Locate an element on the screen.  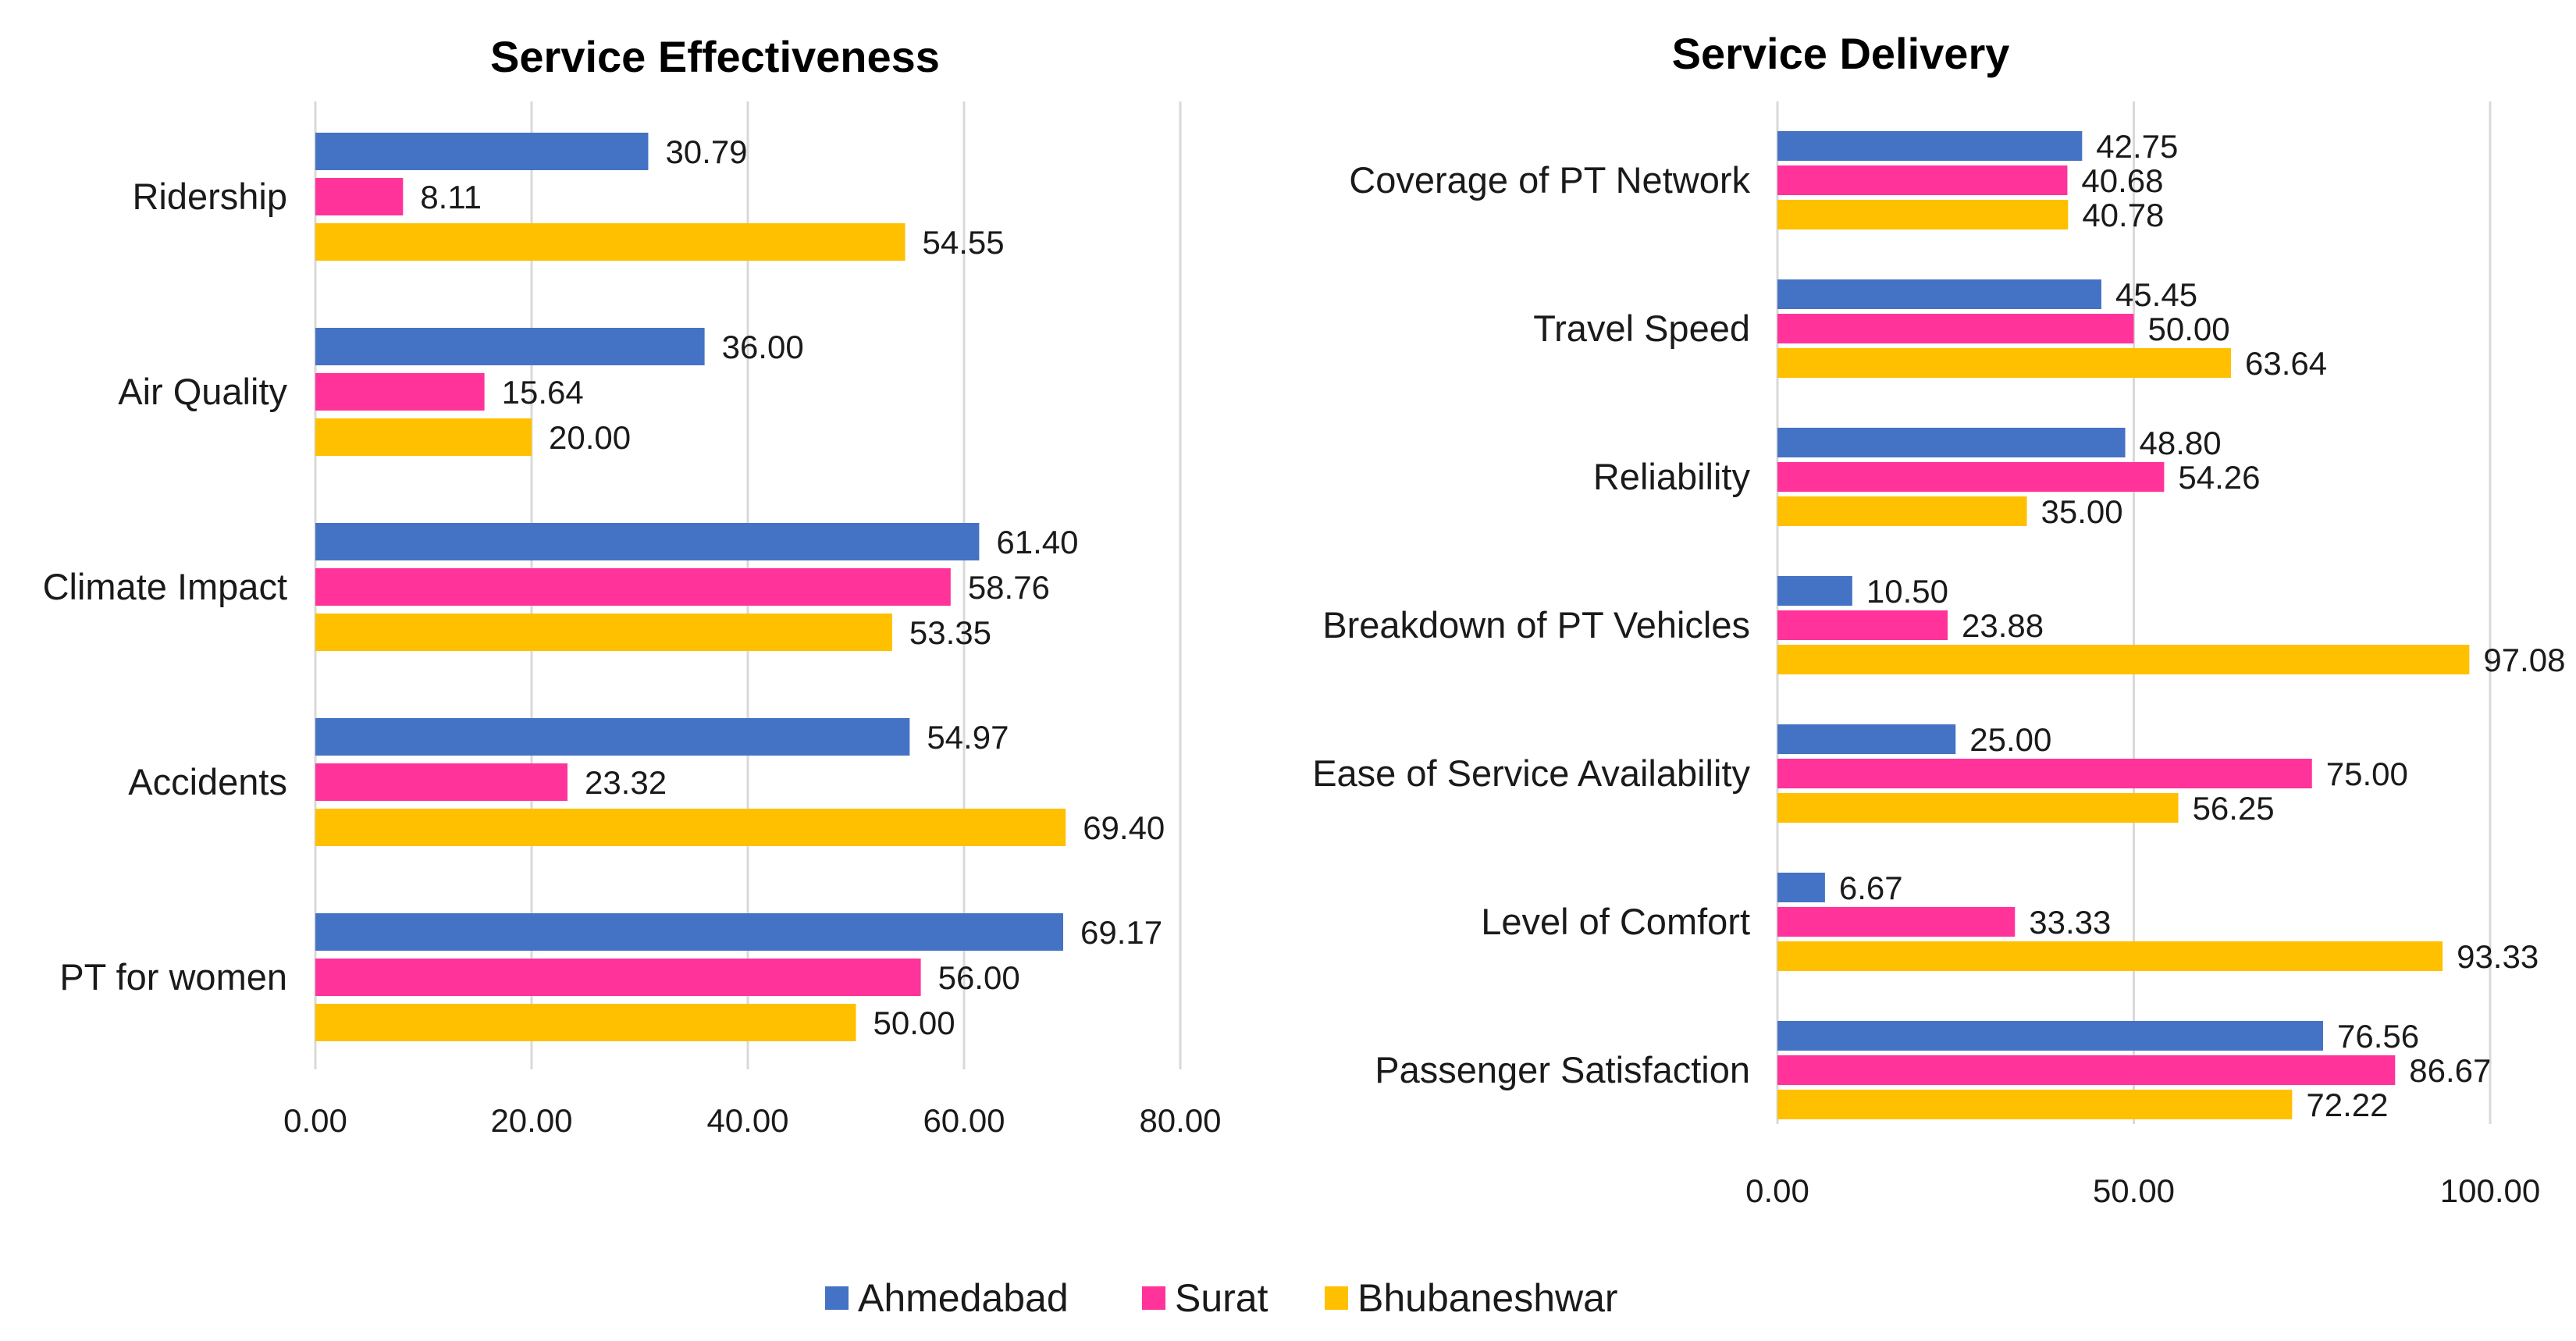
data-label-surat-passenger-satisfaction: 86.67 is located at coordinates (2450, 1070).